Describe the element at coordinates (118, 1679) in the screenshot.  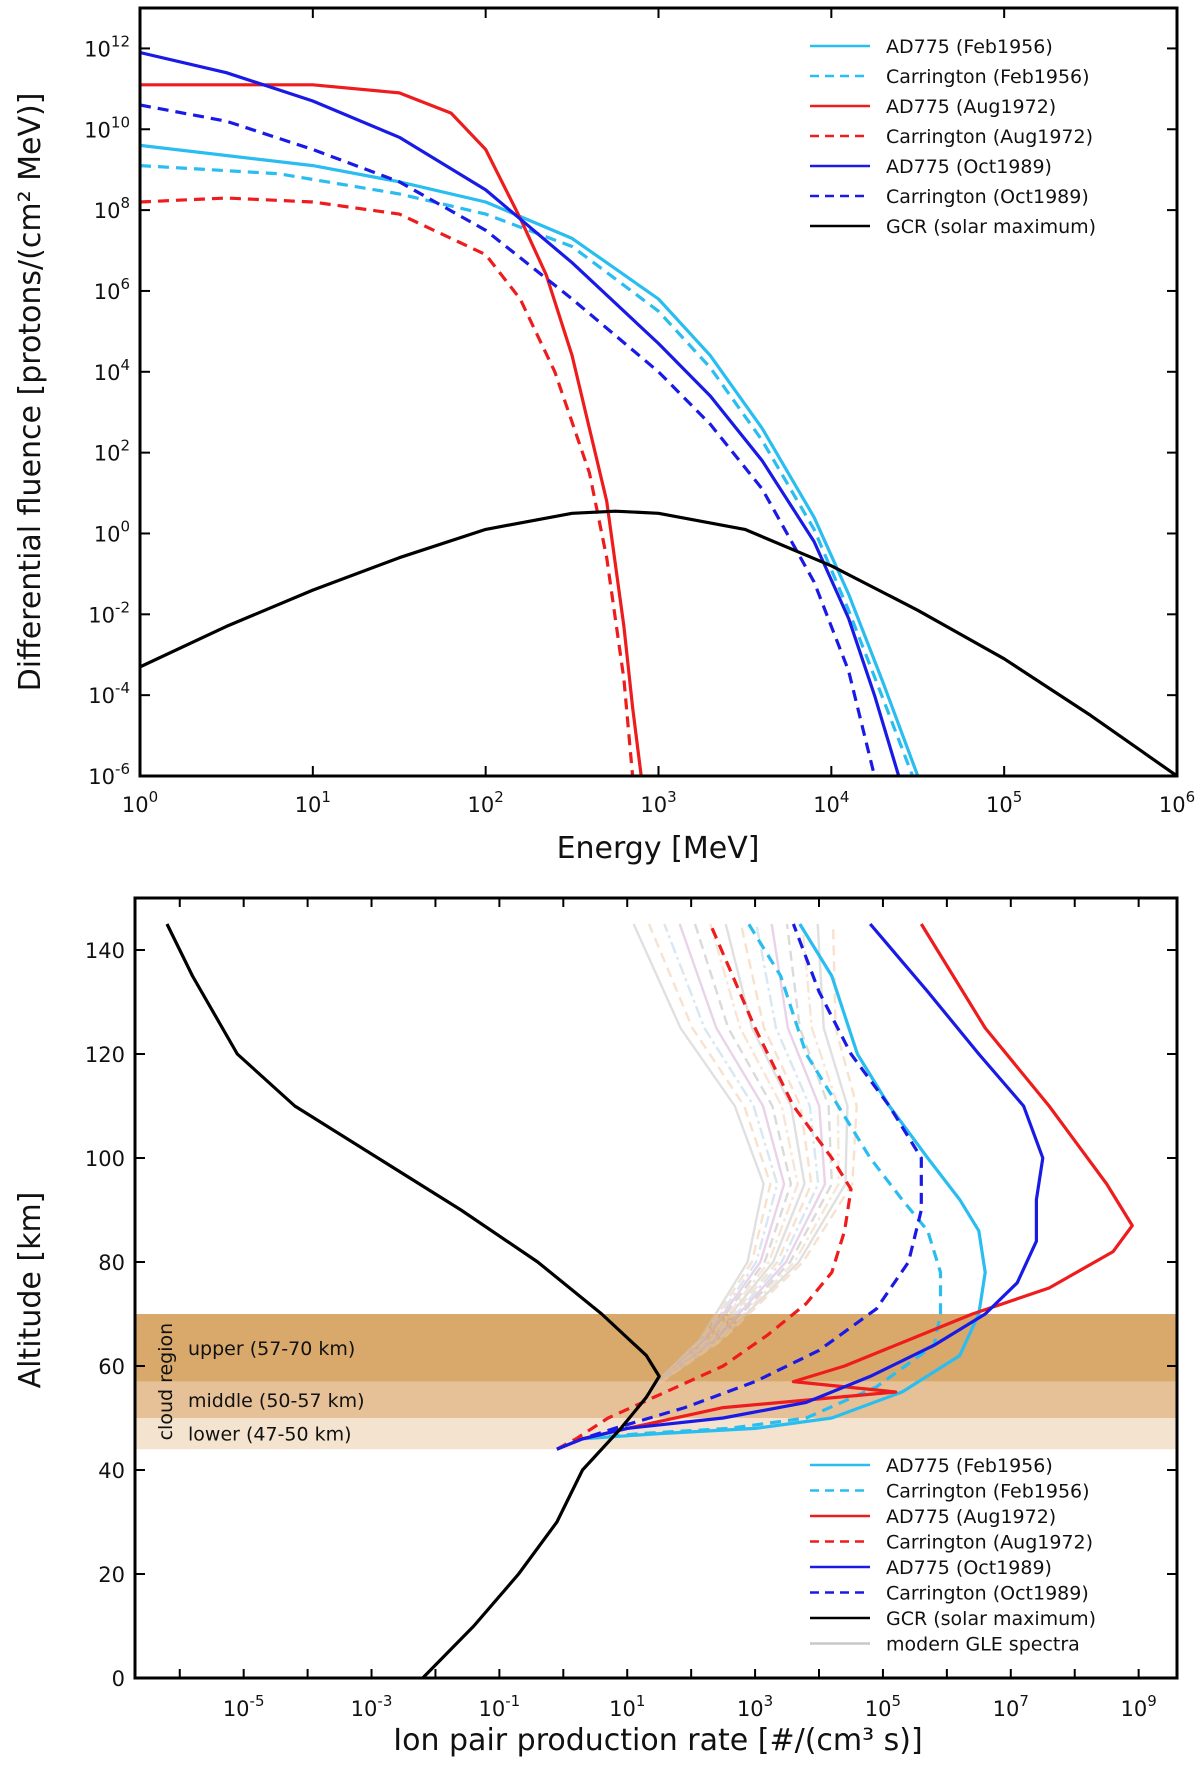
I see `bottom-y-tick-label: 0` at that location.